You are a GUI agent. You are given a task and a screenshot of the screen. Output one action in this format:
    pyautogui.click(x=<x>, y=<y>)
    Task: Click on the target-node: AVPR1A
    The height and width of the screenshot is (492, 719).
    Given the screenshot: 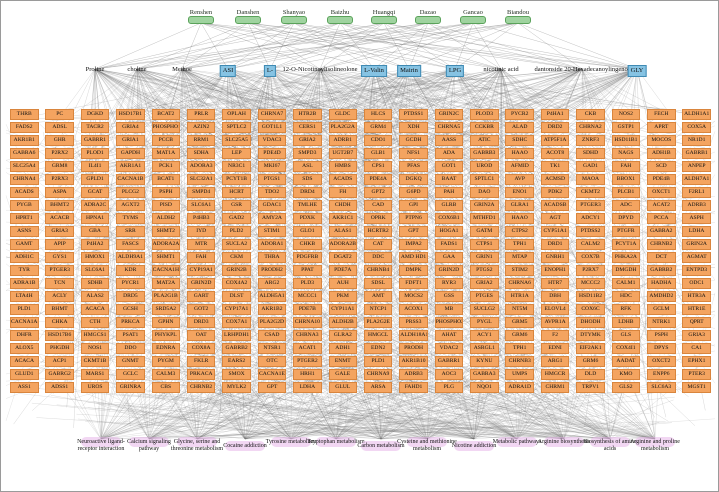 What is the action you would take?
    pyautogui.click(x=555, y=322)
    